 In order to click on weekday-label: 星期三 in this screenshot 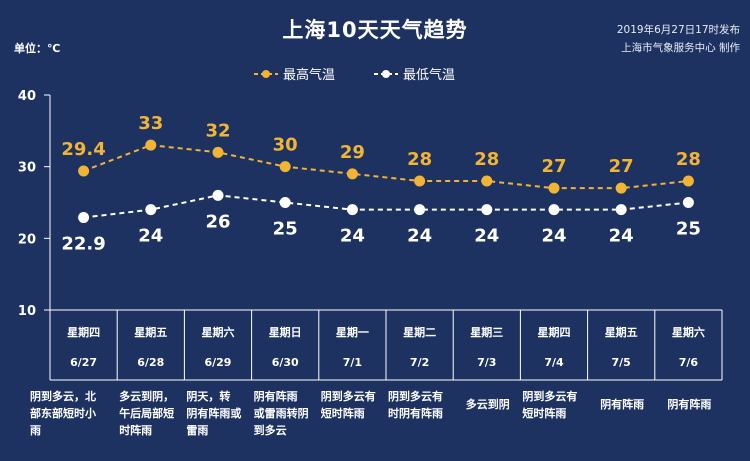, I will do `click(487, 332)`.